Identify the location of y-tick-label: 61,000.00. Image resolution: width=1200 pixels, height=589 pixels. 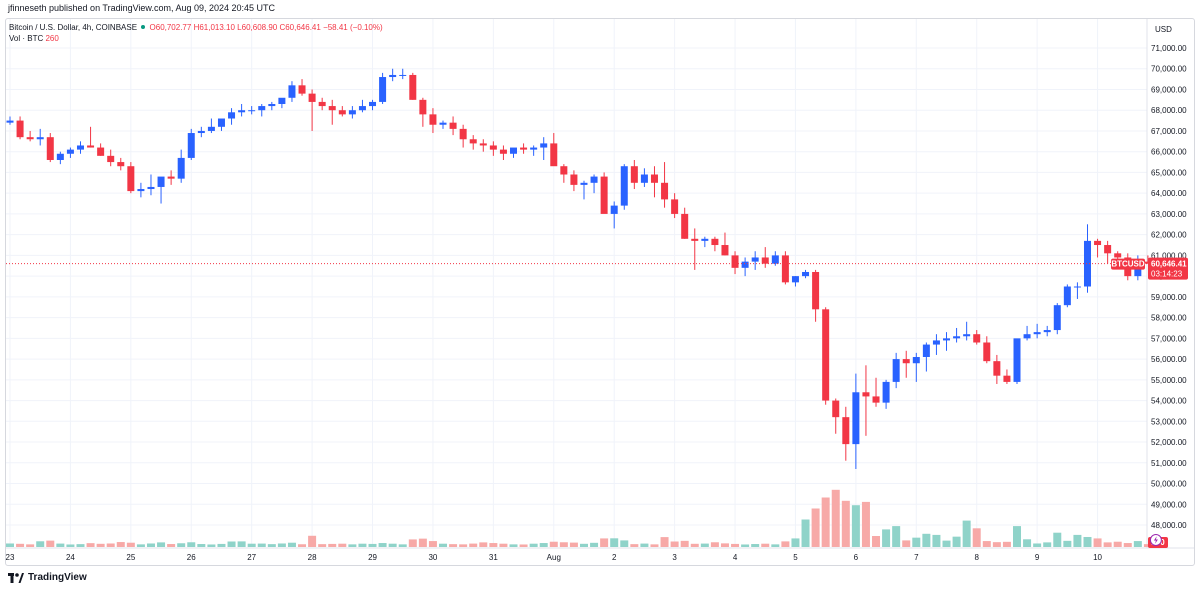
(1169, 255).